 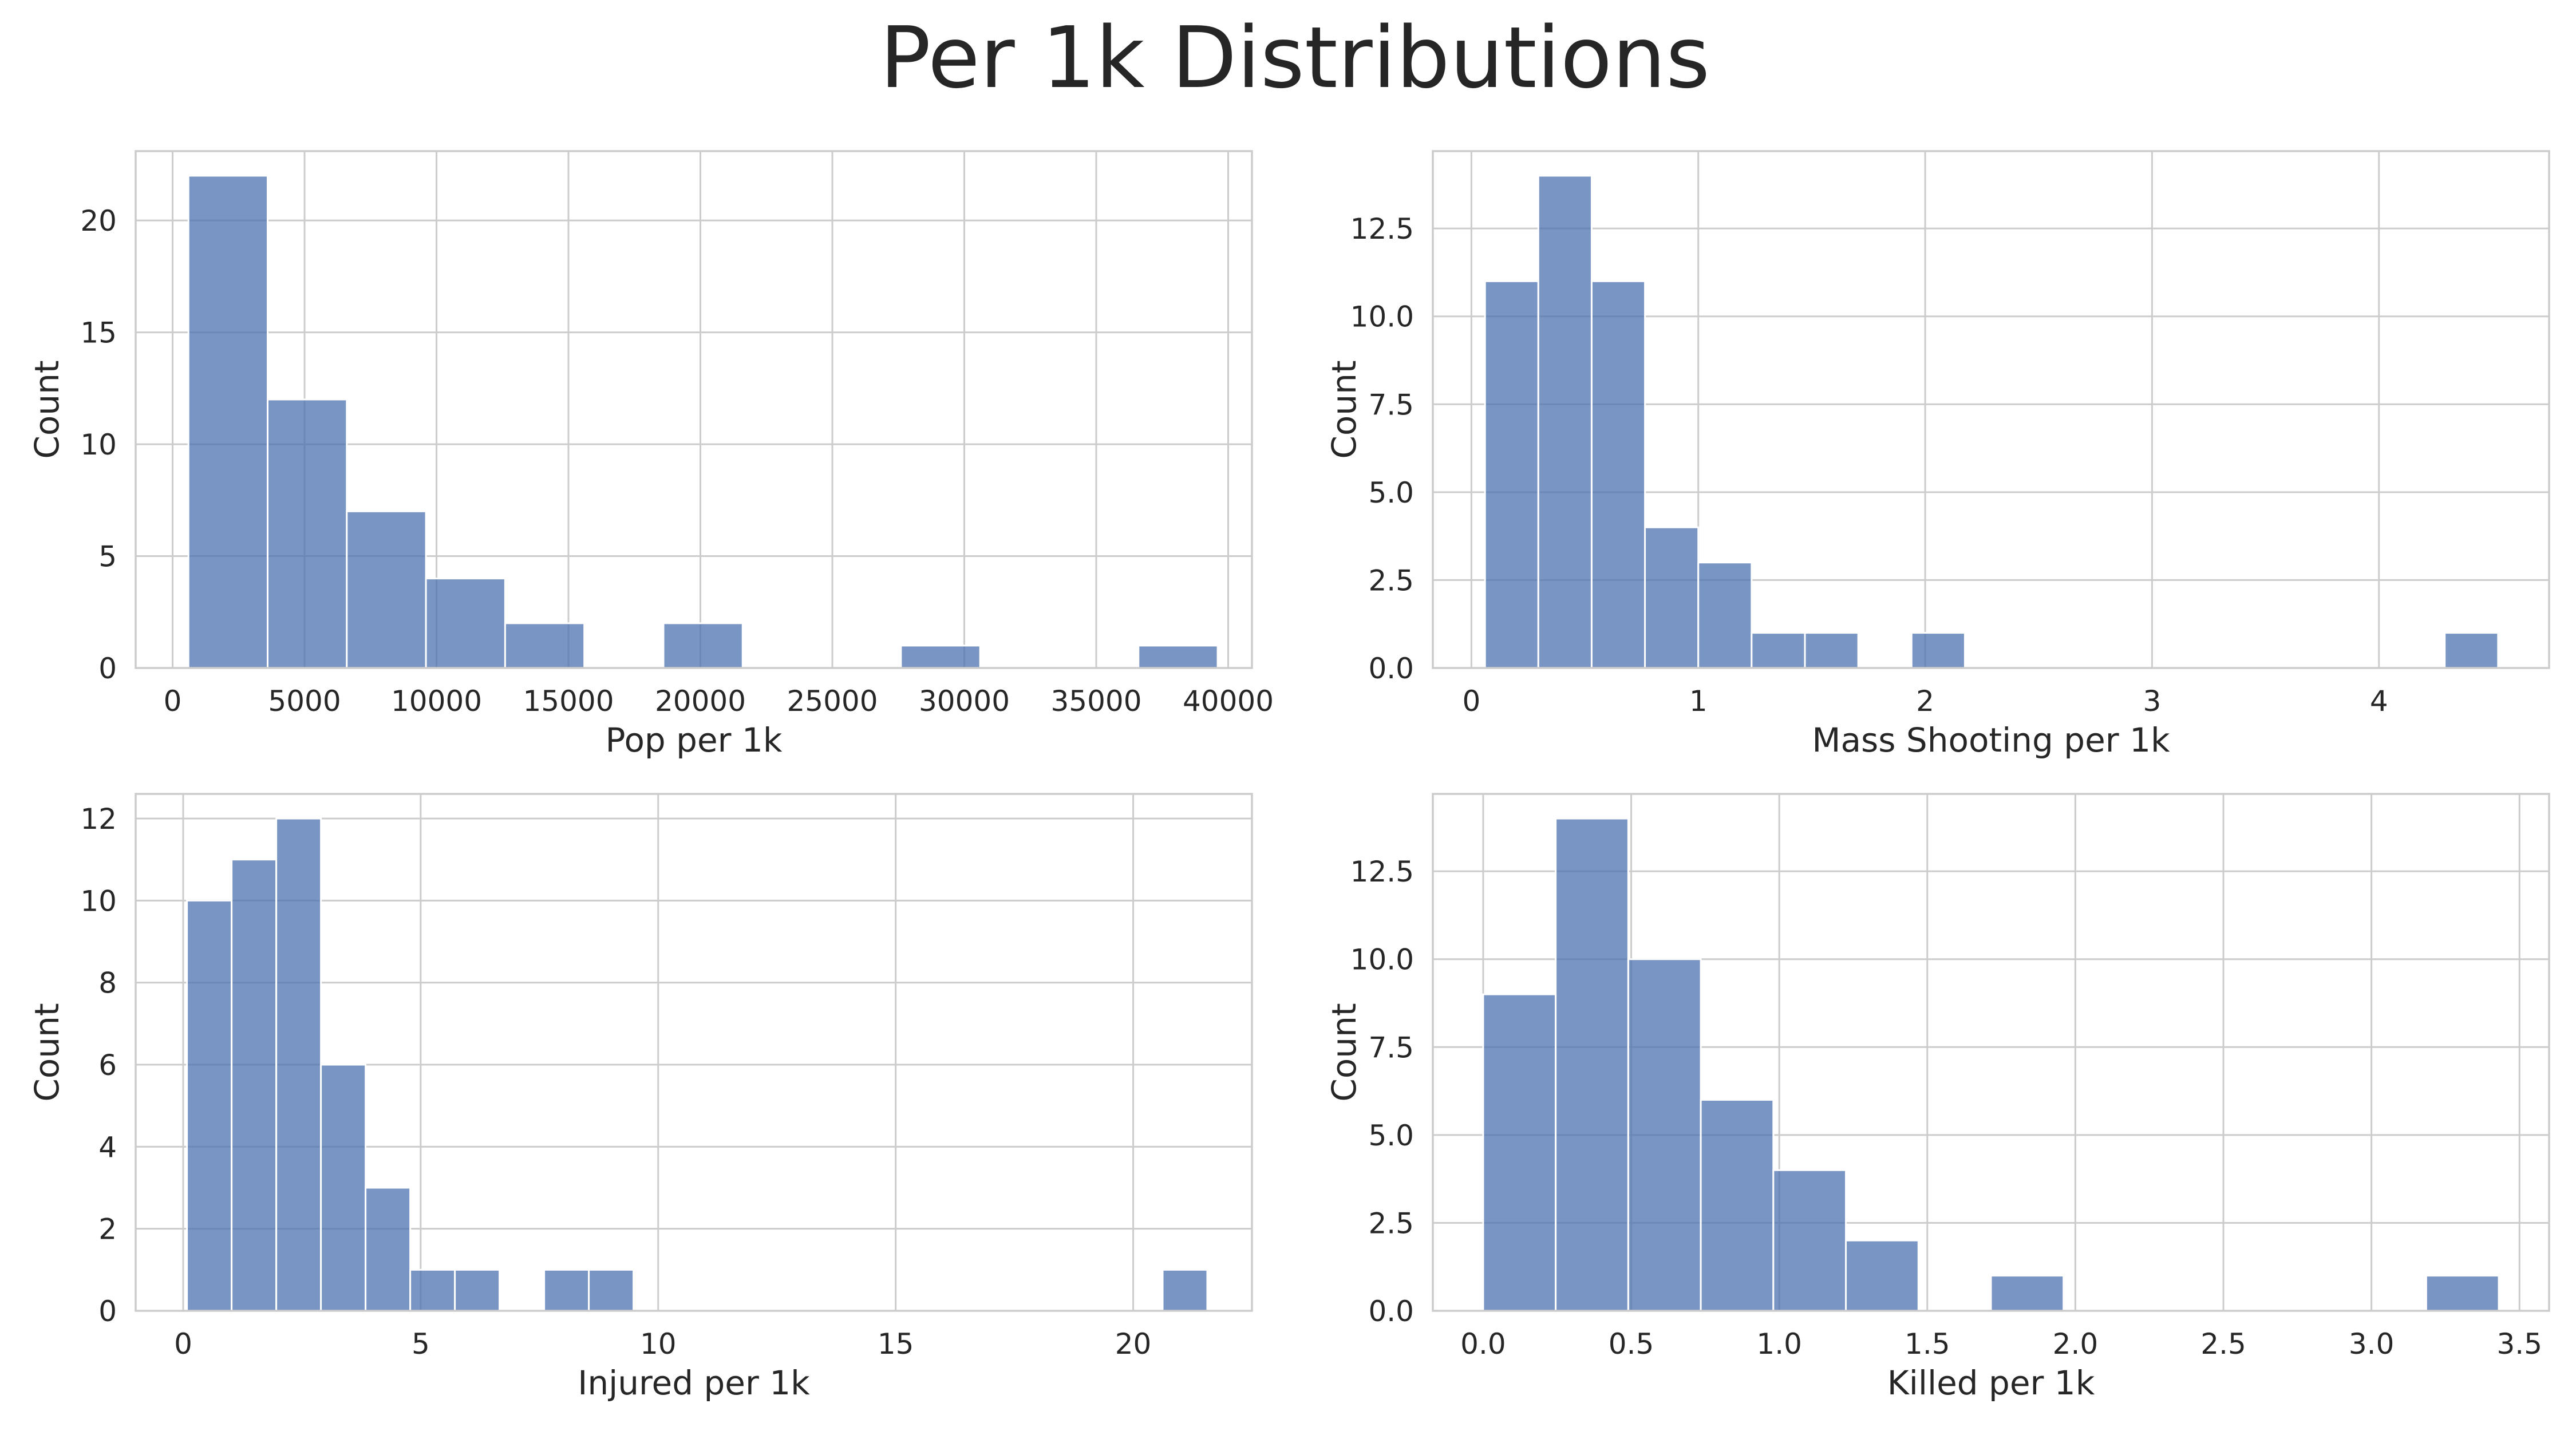 What do you see at coordinates (436, 701) in the screenshot?
I see `x-tick-label: 10000` at bounding box center [436, 701].